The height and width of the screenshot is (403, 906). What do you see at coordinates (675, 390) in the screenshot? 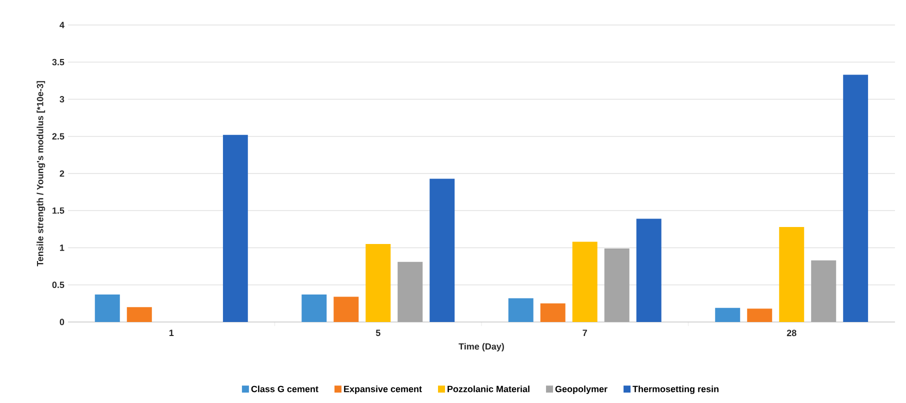
I see `legend-label: Thermosetting resin` at bounding box center [675, 390].